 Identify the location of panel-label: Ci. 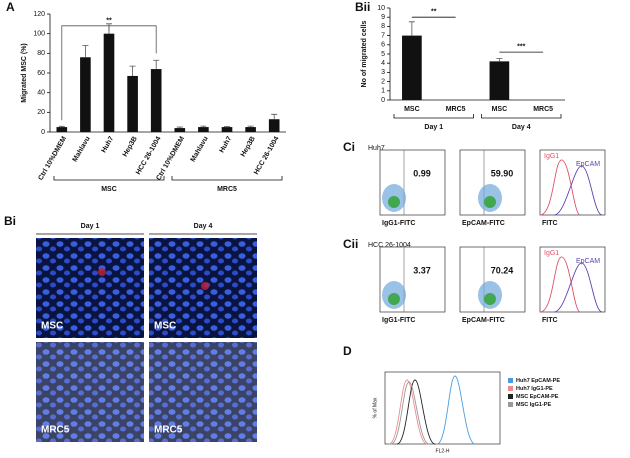
(349, 147).